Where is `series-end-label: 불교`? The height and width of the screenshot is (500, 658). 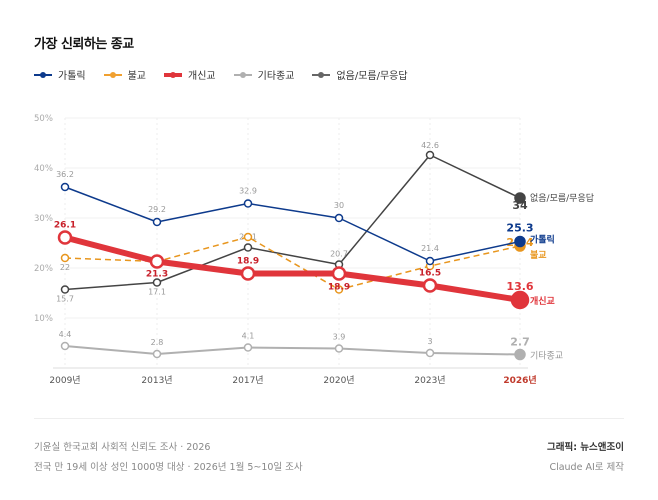
series-end-label: 불교 is located at coordinates (538, 255).